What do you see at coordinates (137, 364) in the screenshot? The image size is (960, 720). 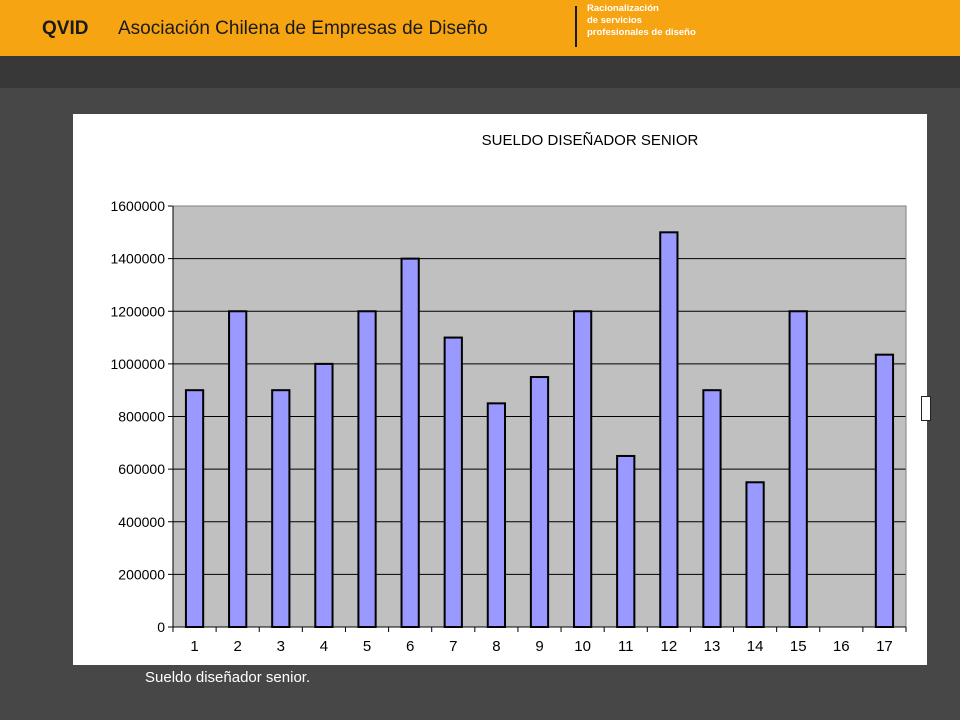 I see `y-tick-label: 1000000` at bounding box center [137, 364].